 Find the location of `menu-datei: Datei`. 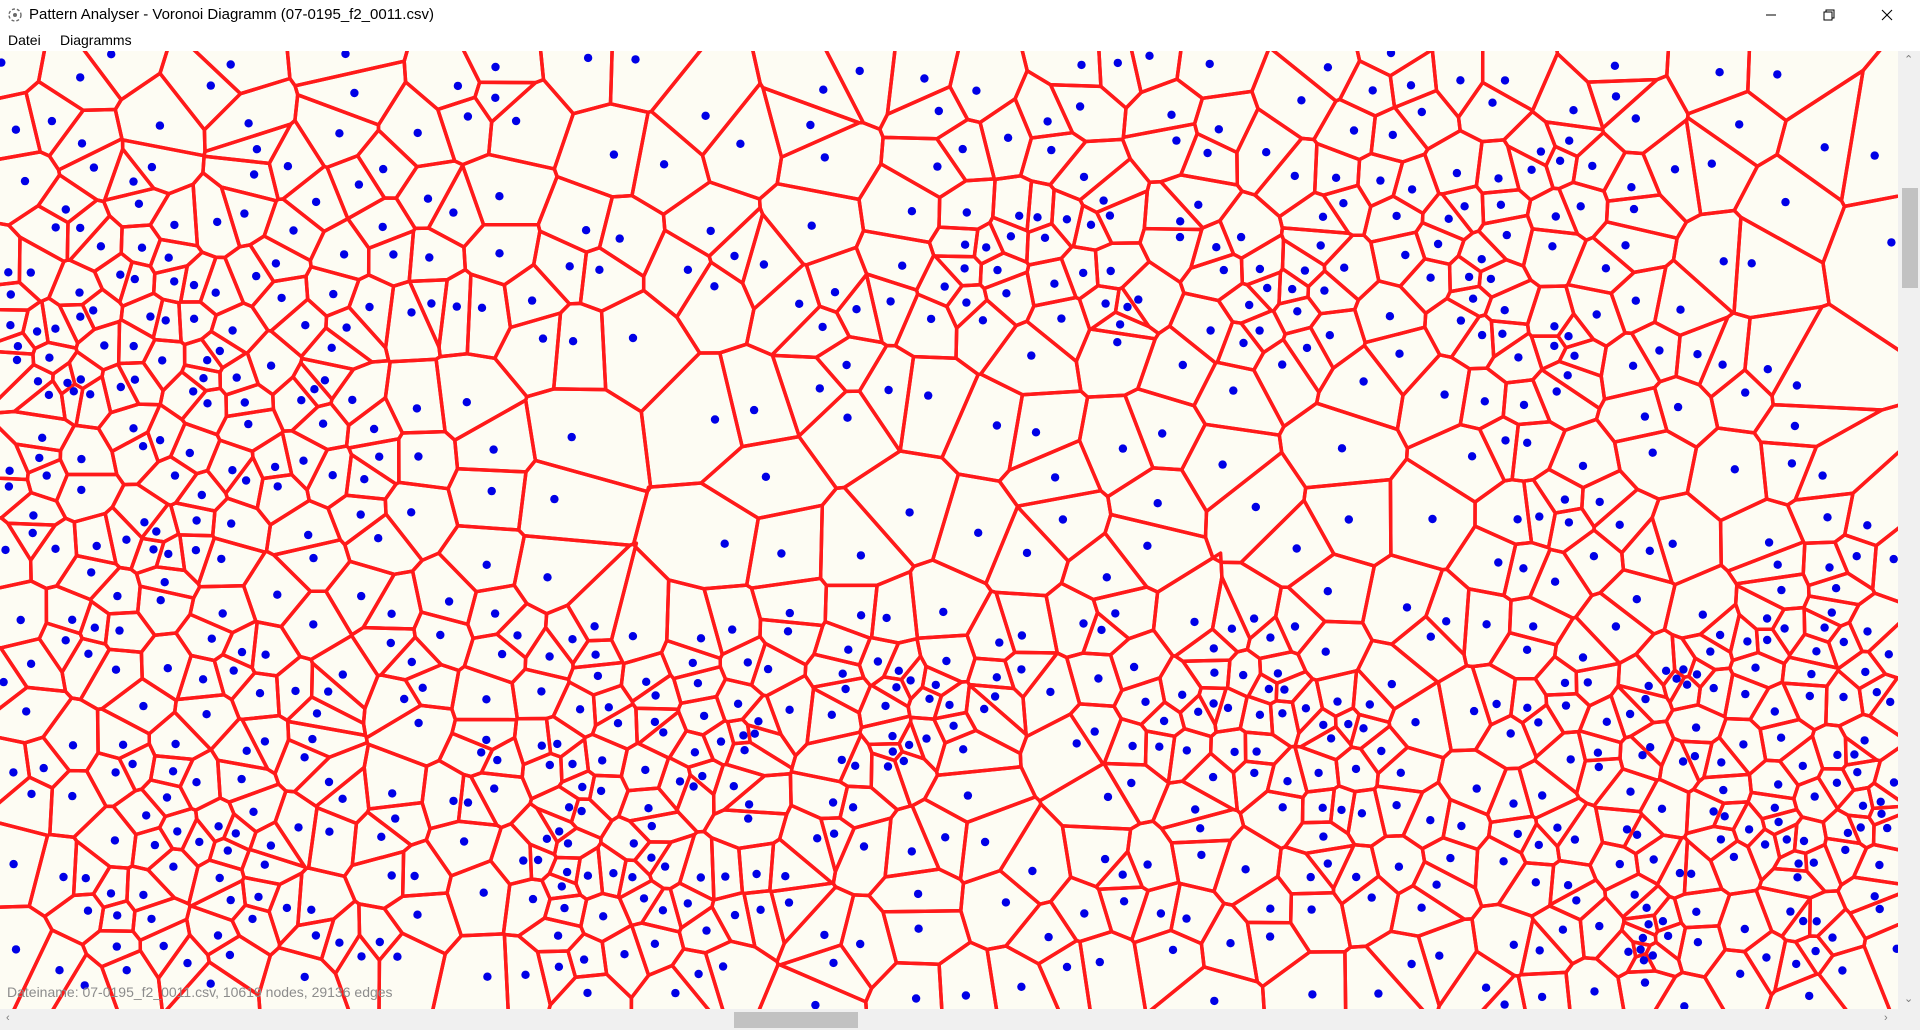

menu-datei: Datei is located at coordinates (24, 40).